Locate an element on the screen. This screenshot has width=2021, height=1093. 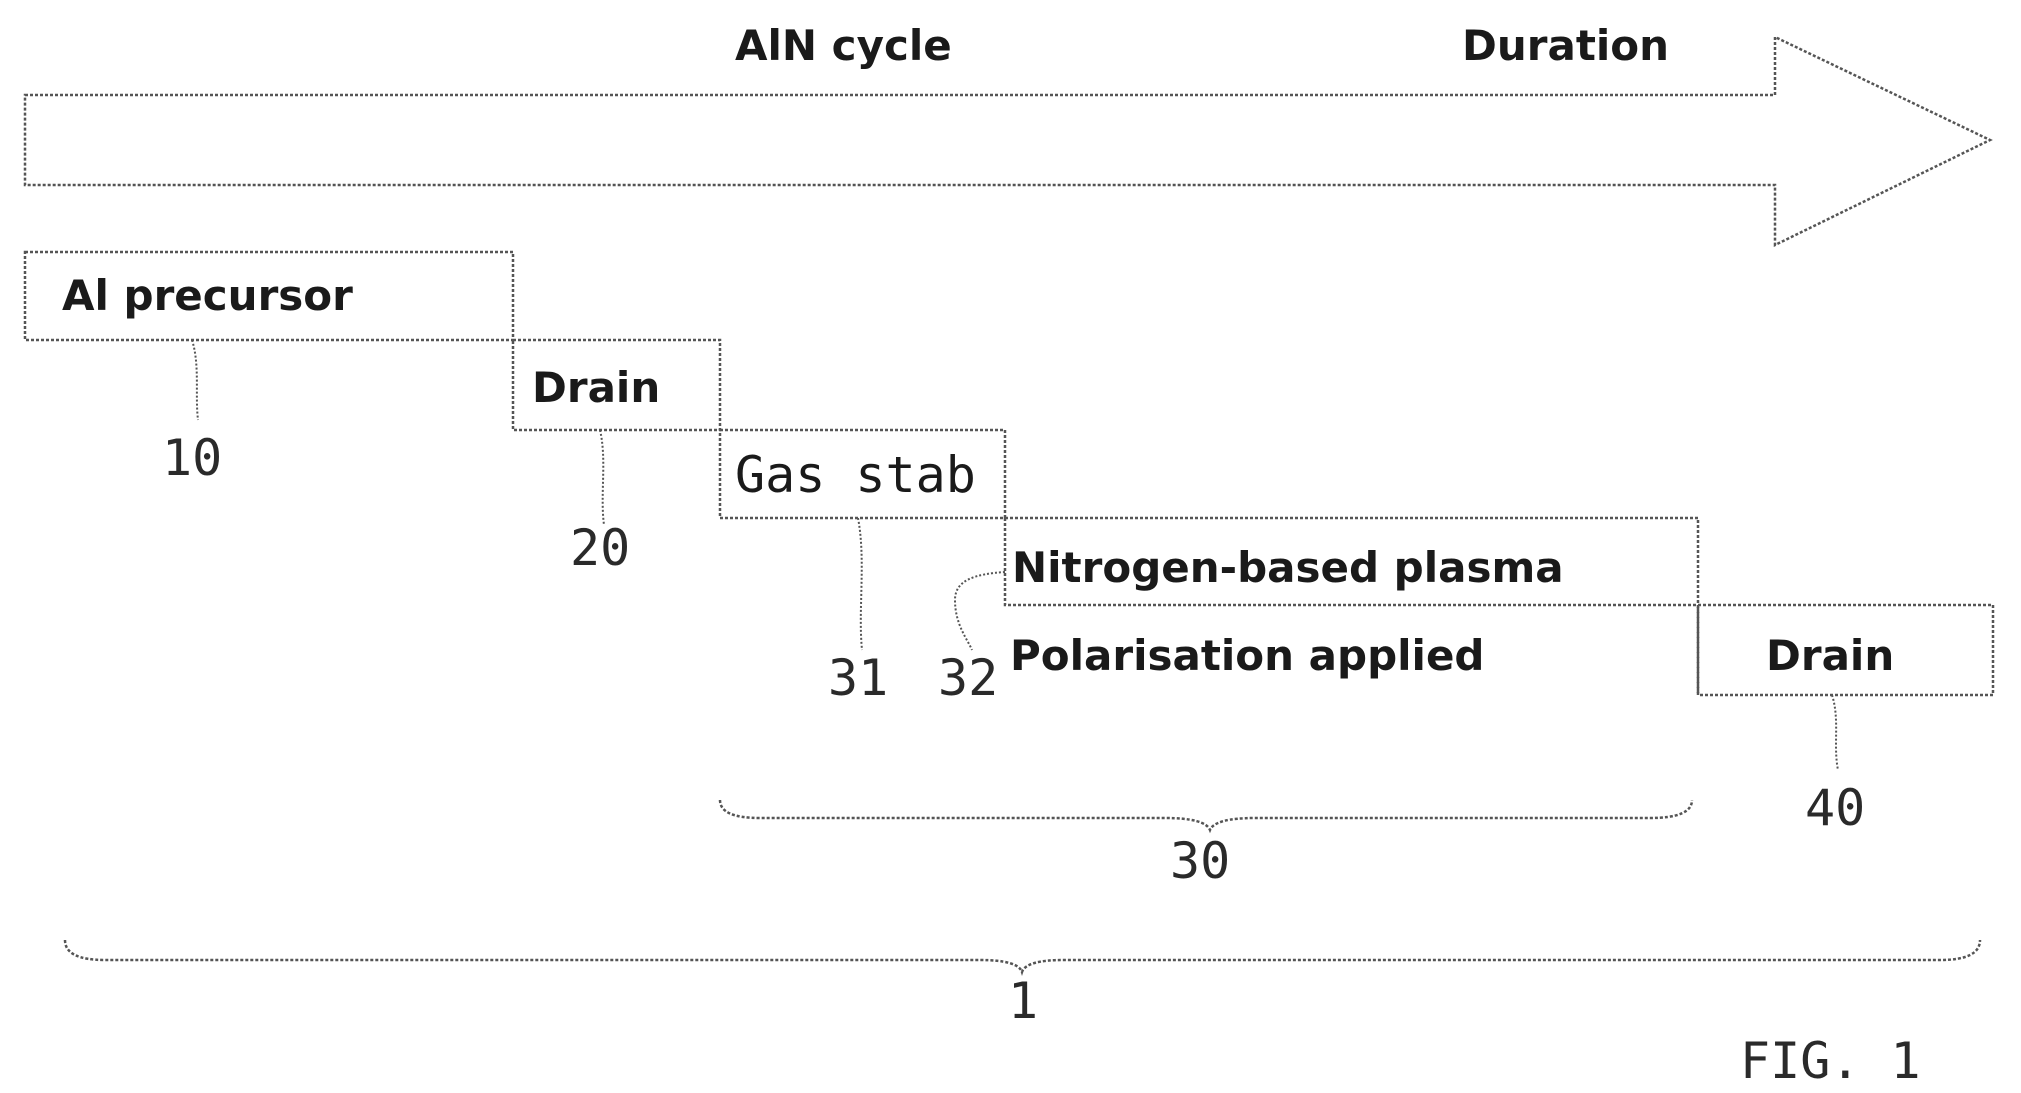
ref-1: 1 is located at coordinates (1023, 1001).